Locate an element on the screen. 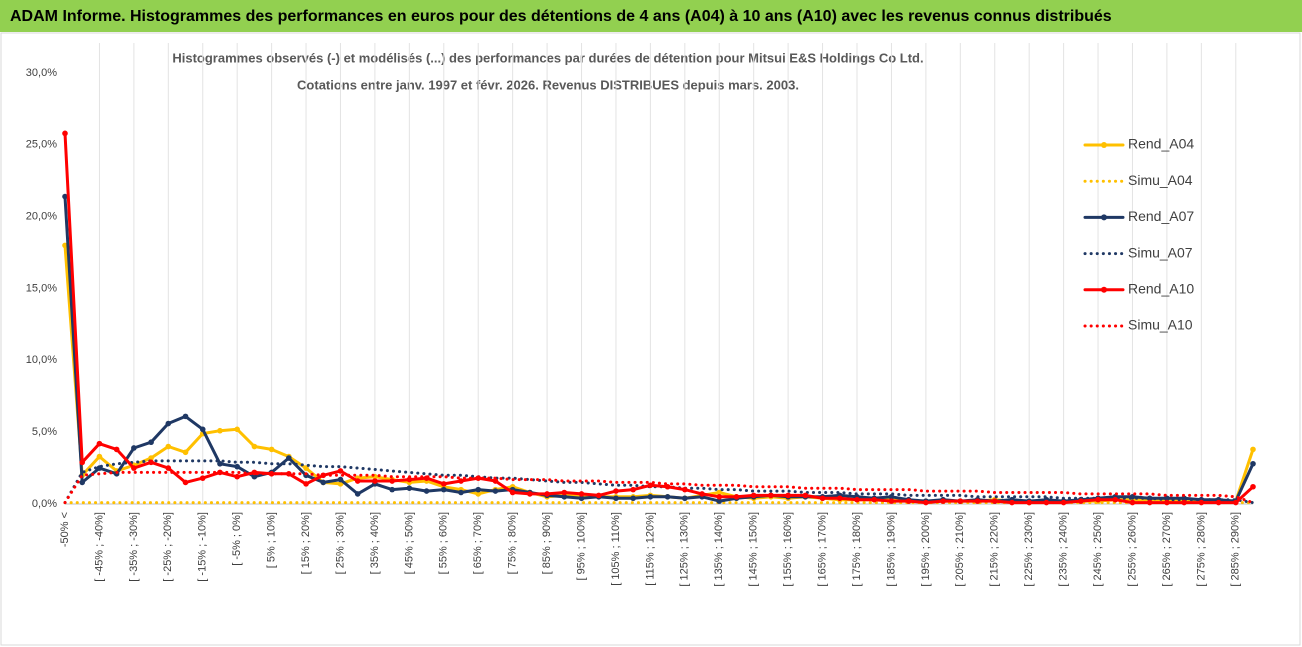 The width and height of the screenshot is (1302, 647). x-tick-label: [ 265% ; 270%] is located at coordinates (1167, 549).